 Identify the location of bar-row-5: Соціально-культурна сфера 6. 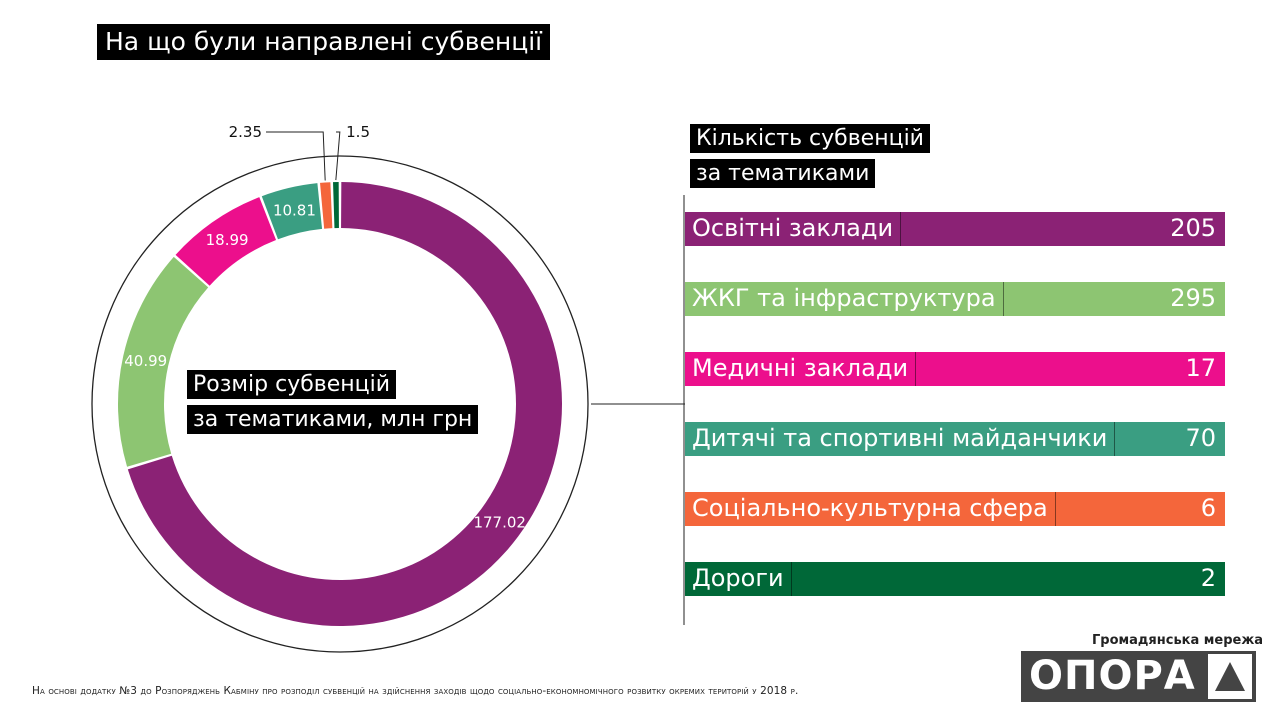
(955, 509).